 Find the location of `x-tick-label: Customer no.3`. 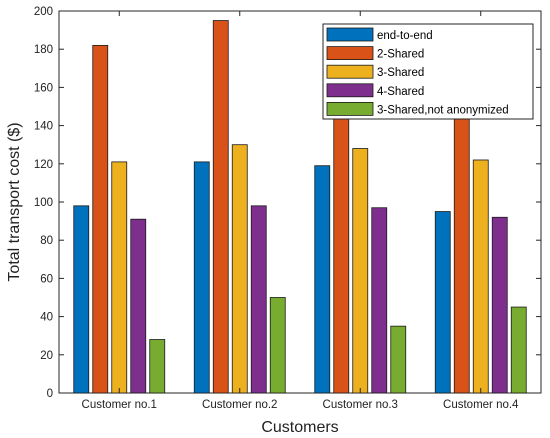

x-tick-label: Customer no.3 is located at coordinates (360, 405).